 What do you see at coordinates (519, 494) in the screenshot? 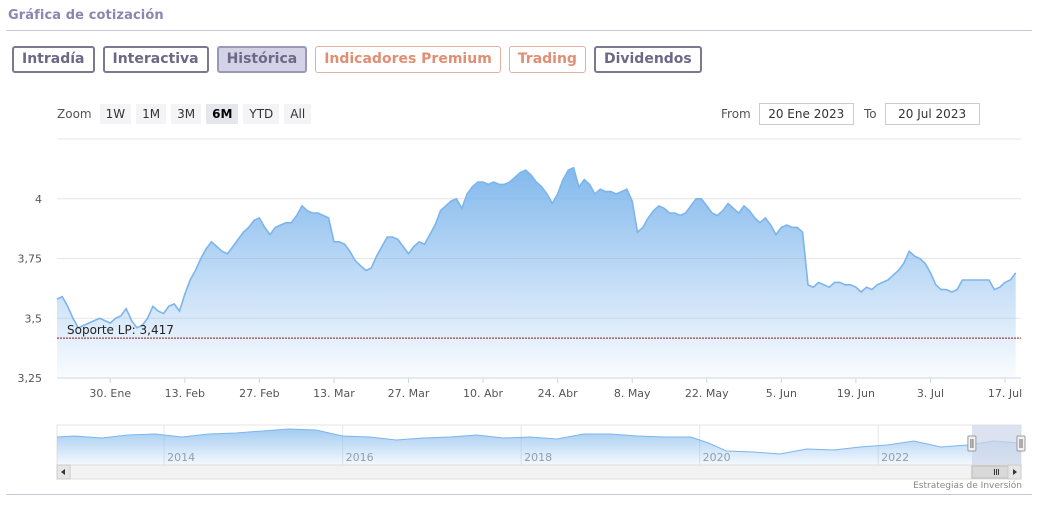
I see `bottom-divider` at bounding box center [519, 494].